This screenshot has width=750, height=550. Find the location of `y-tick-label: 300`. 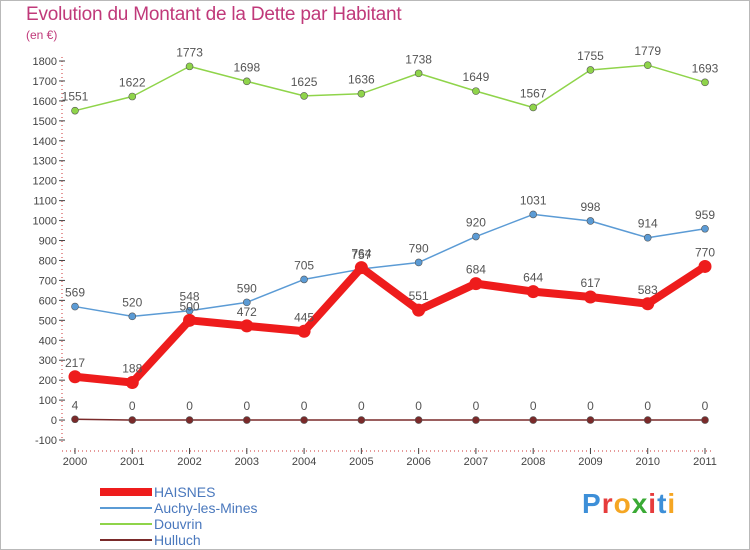

y-tick-label: 300 is located at coordinates (48, 361).